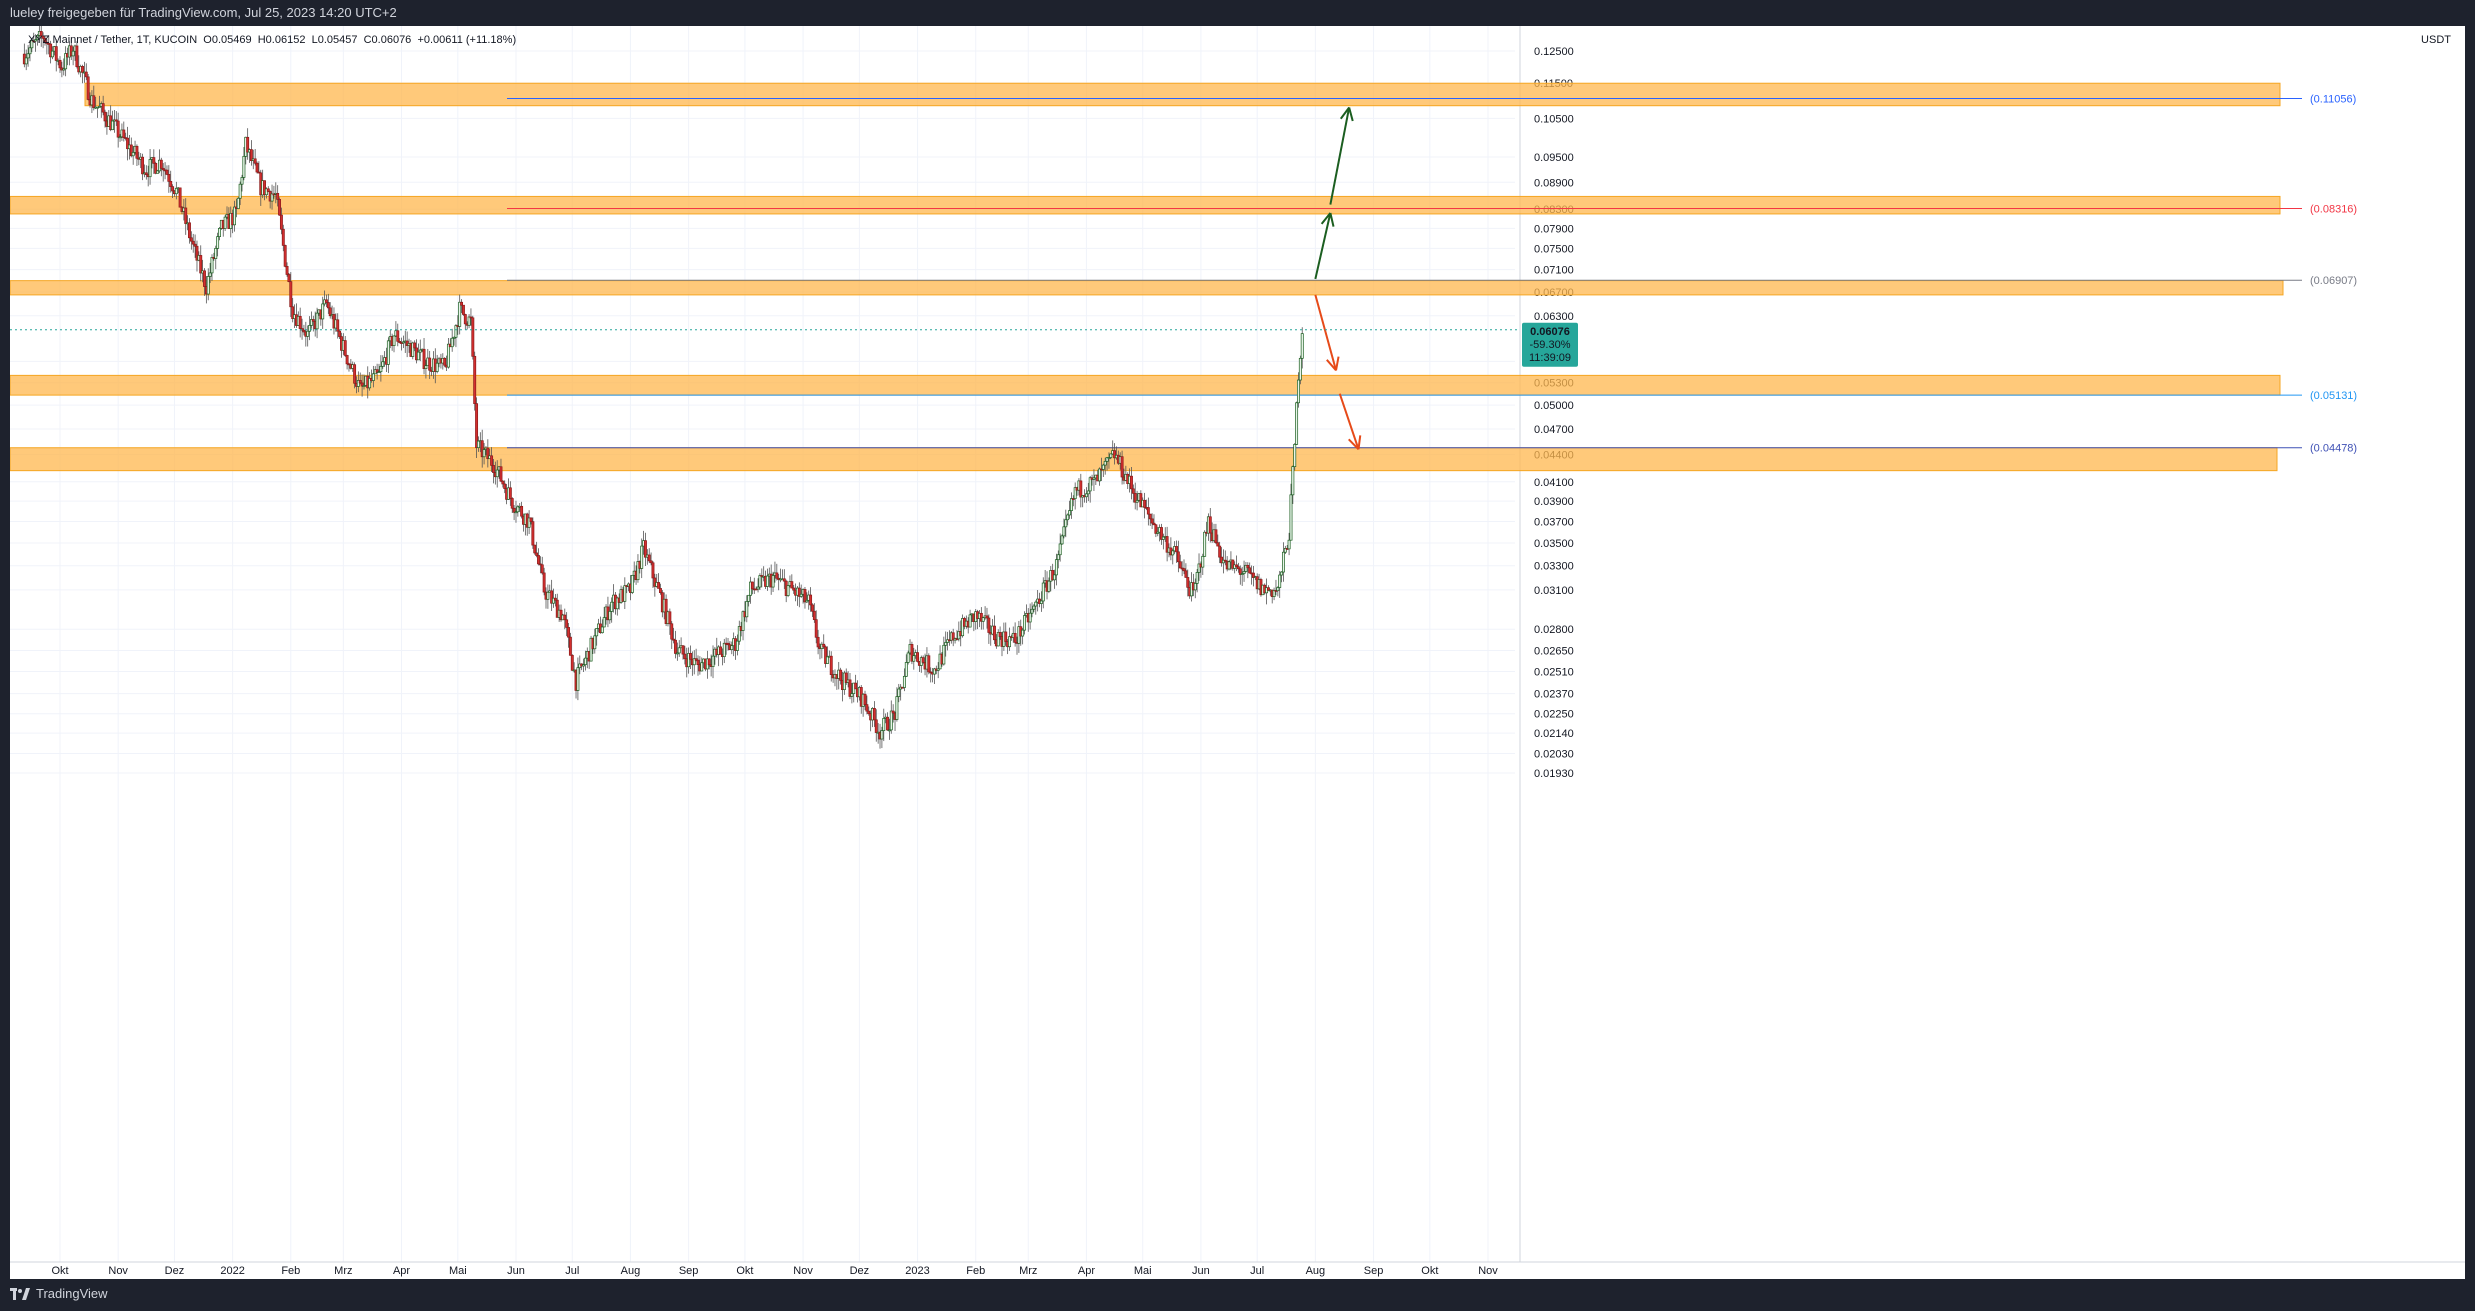 The image size is (2475, 1311). I want to click on arrow-down, so click(1349, 421).